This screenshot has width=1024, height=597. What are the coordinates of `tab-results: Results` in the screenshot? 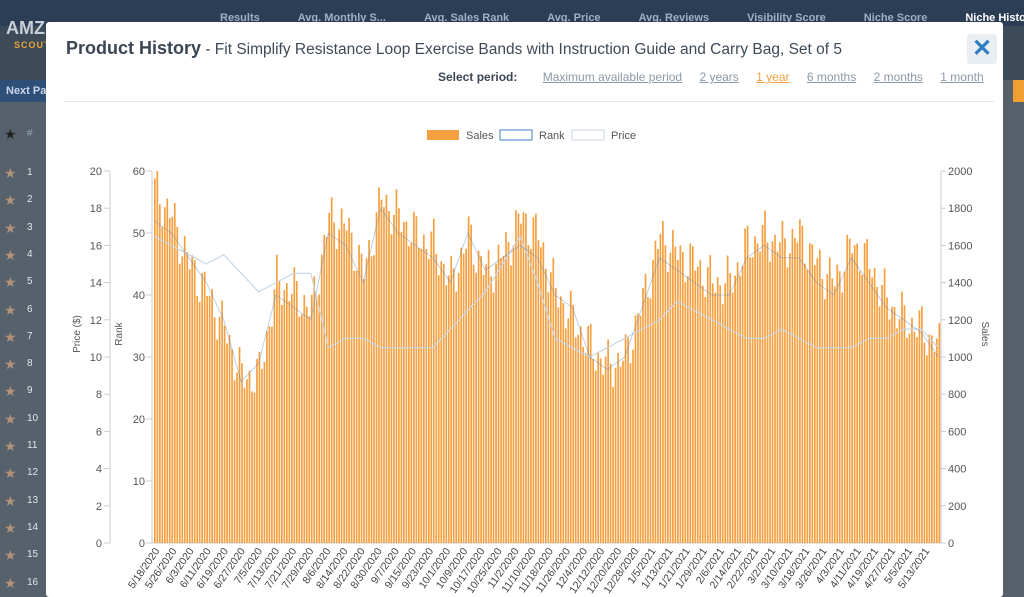 It's located at (240, 18).